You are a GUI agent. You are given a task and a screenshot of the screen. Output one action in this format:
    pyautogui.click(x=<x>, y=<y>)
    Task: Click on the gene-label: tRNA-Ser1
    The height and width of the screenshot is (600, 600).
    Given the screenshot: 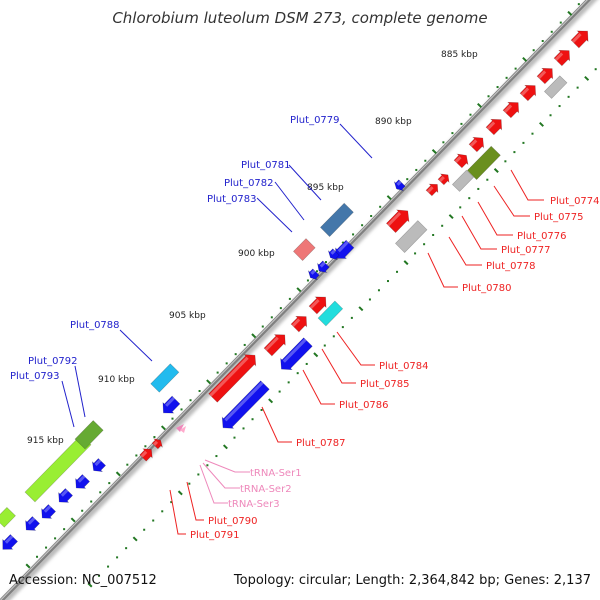 What is the action you would take?
    pyautogui.click(x=276, y=473)
    